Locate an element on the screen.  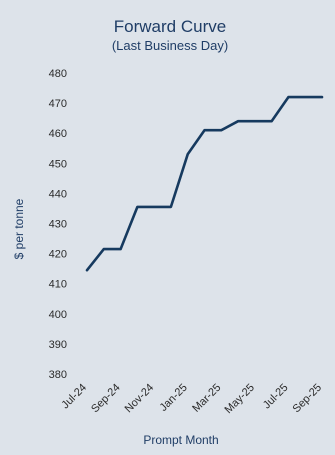
x-tick-label: Mar-25 is located at coordinates (206, 398).